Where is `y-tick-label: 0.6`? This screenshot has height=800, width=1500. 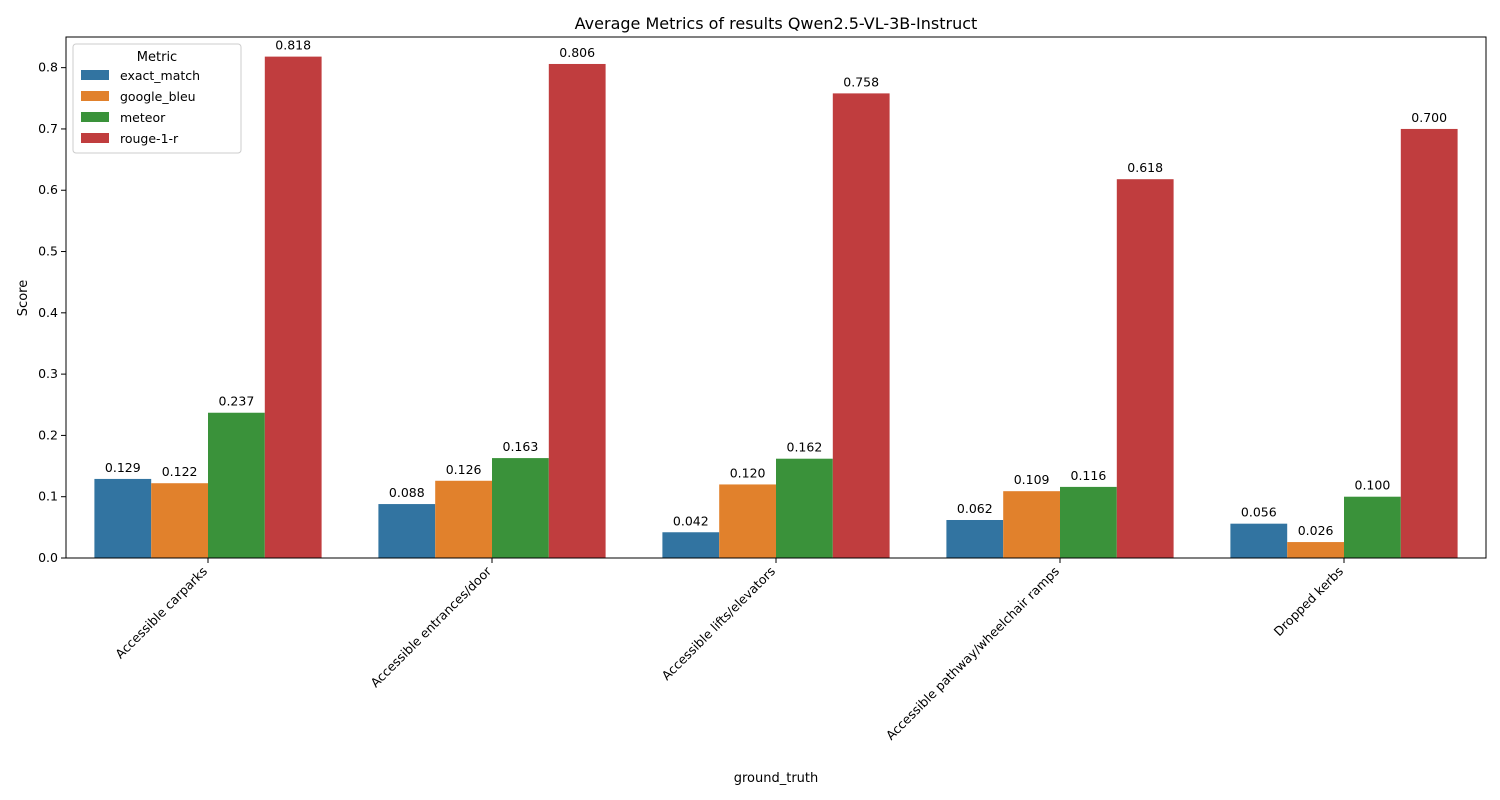
y-tick-label: 0.6 is located at coordinates (48, 189).